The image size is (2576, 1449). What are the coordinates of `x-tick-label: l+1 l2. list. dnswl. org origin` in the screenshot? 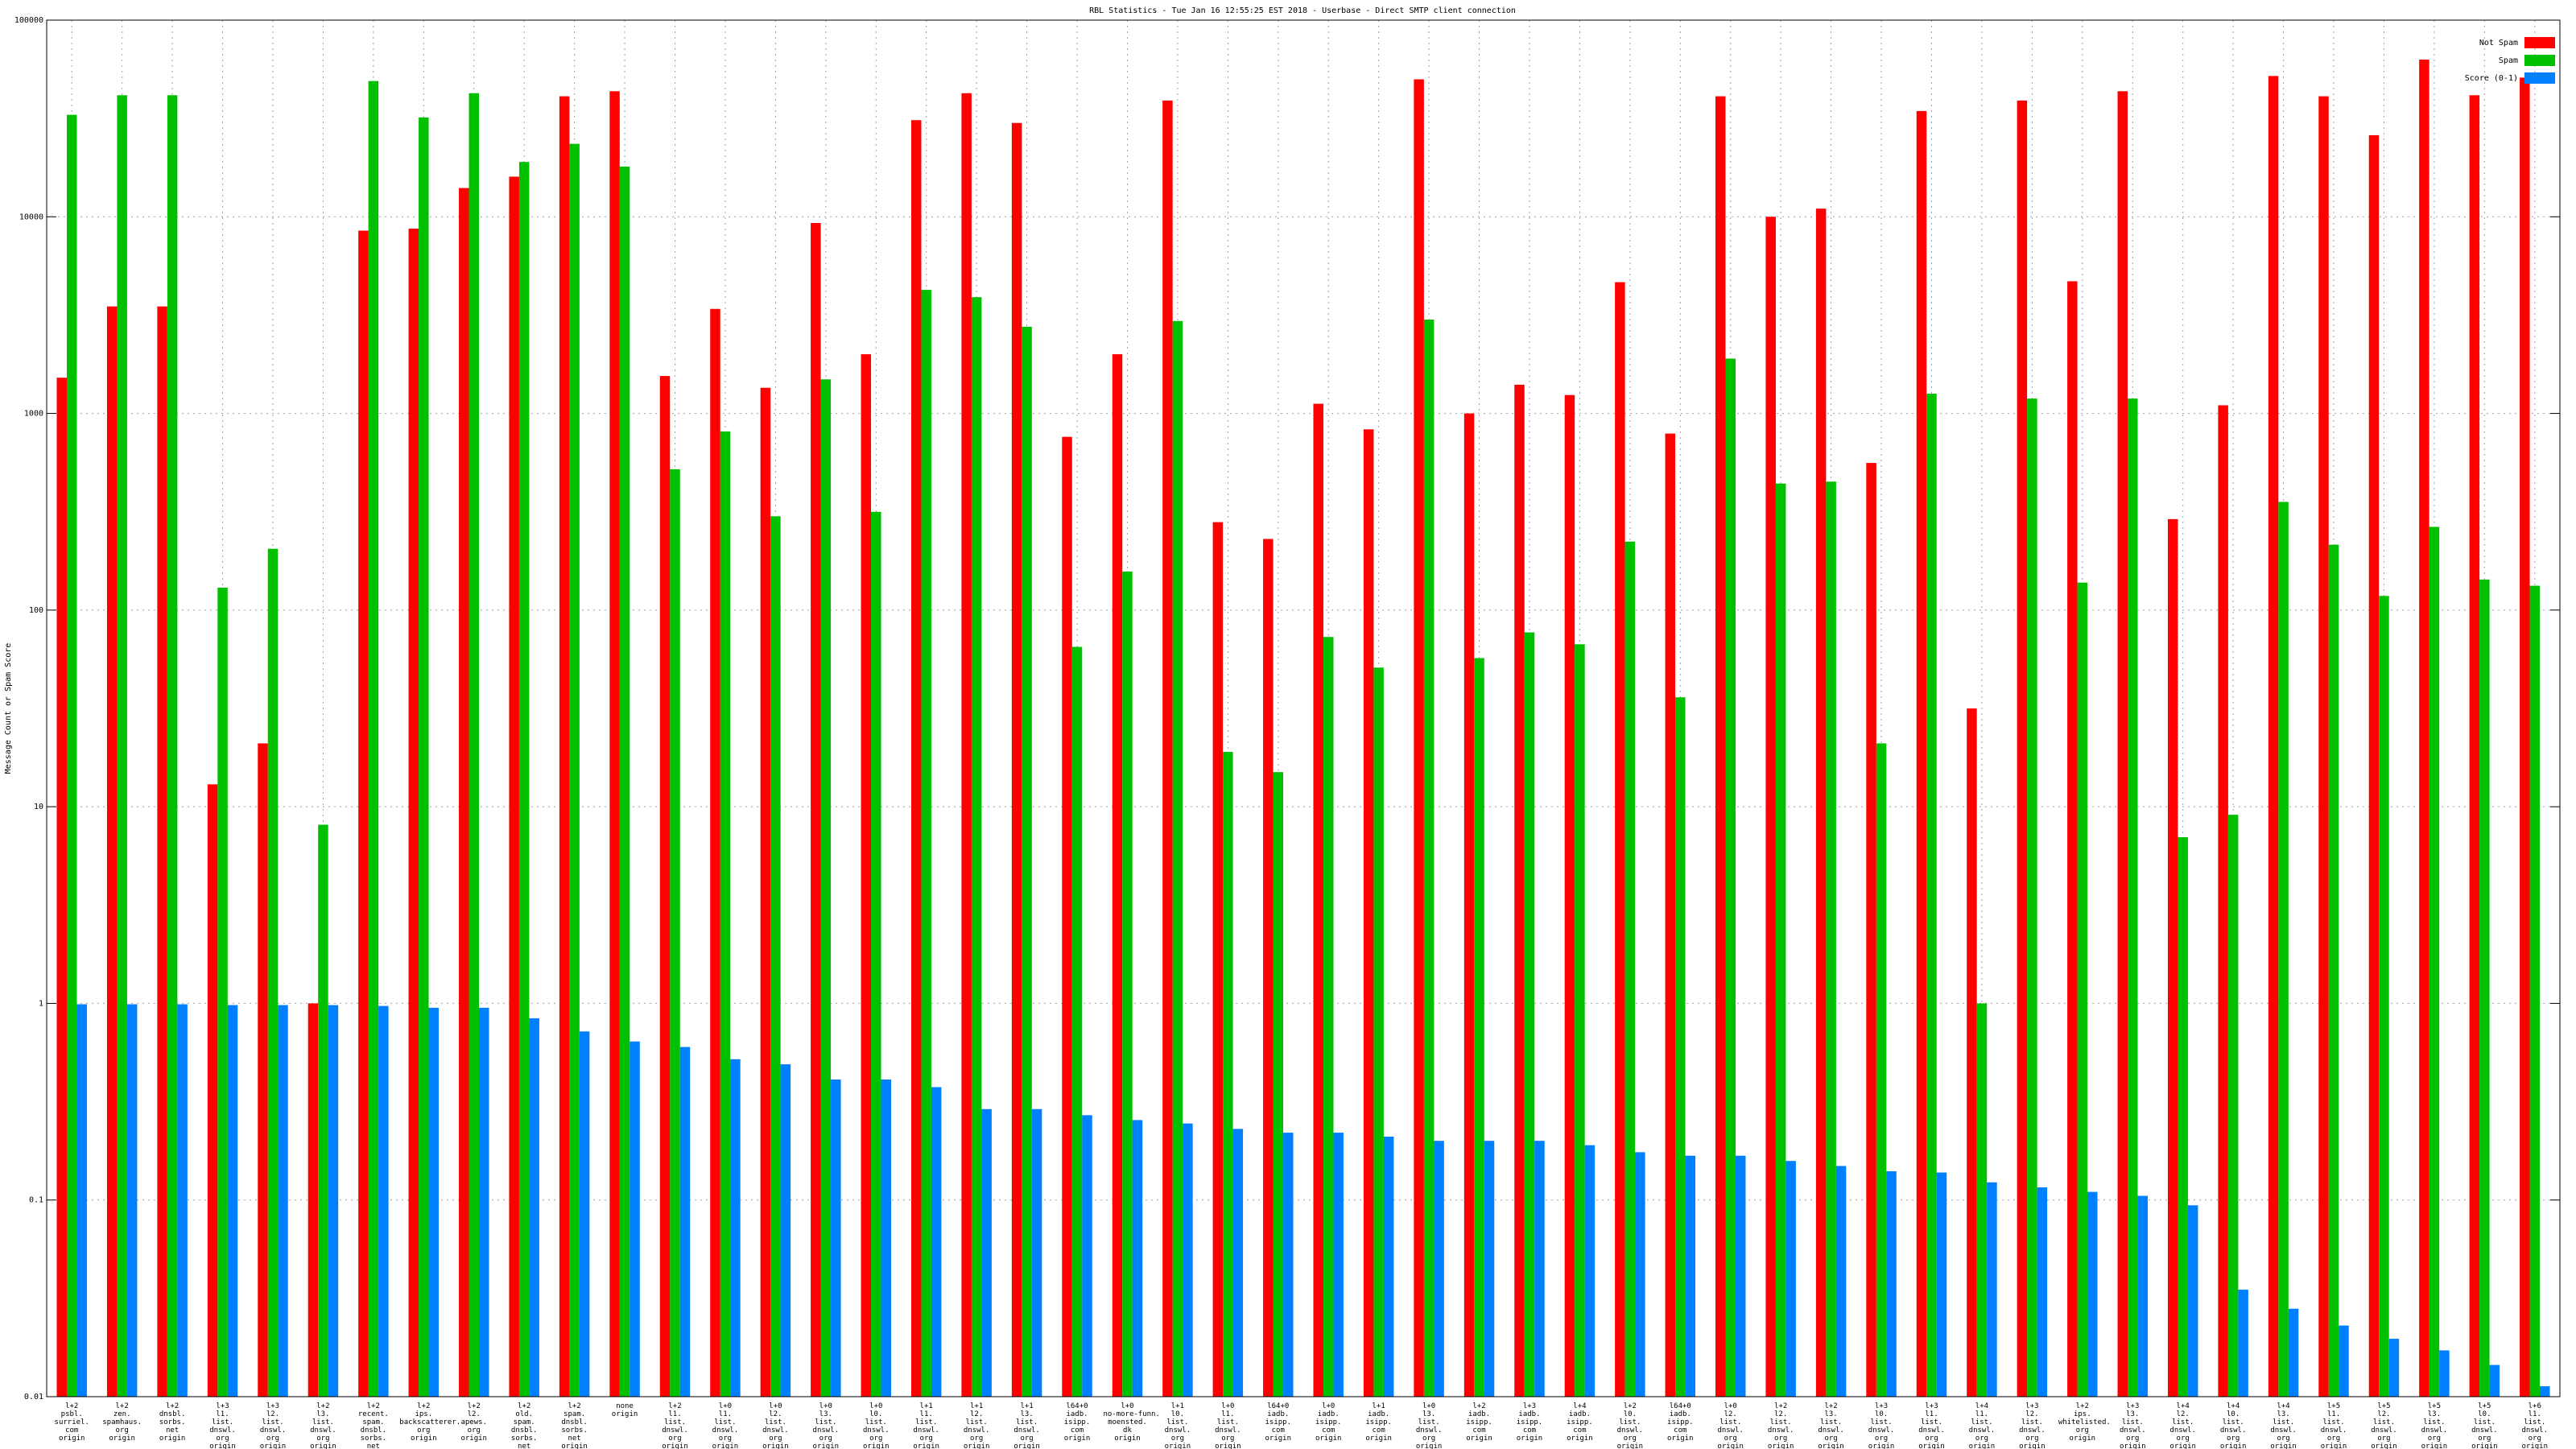 It's located at (976, 1425).